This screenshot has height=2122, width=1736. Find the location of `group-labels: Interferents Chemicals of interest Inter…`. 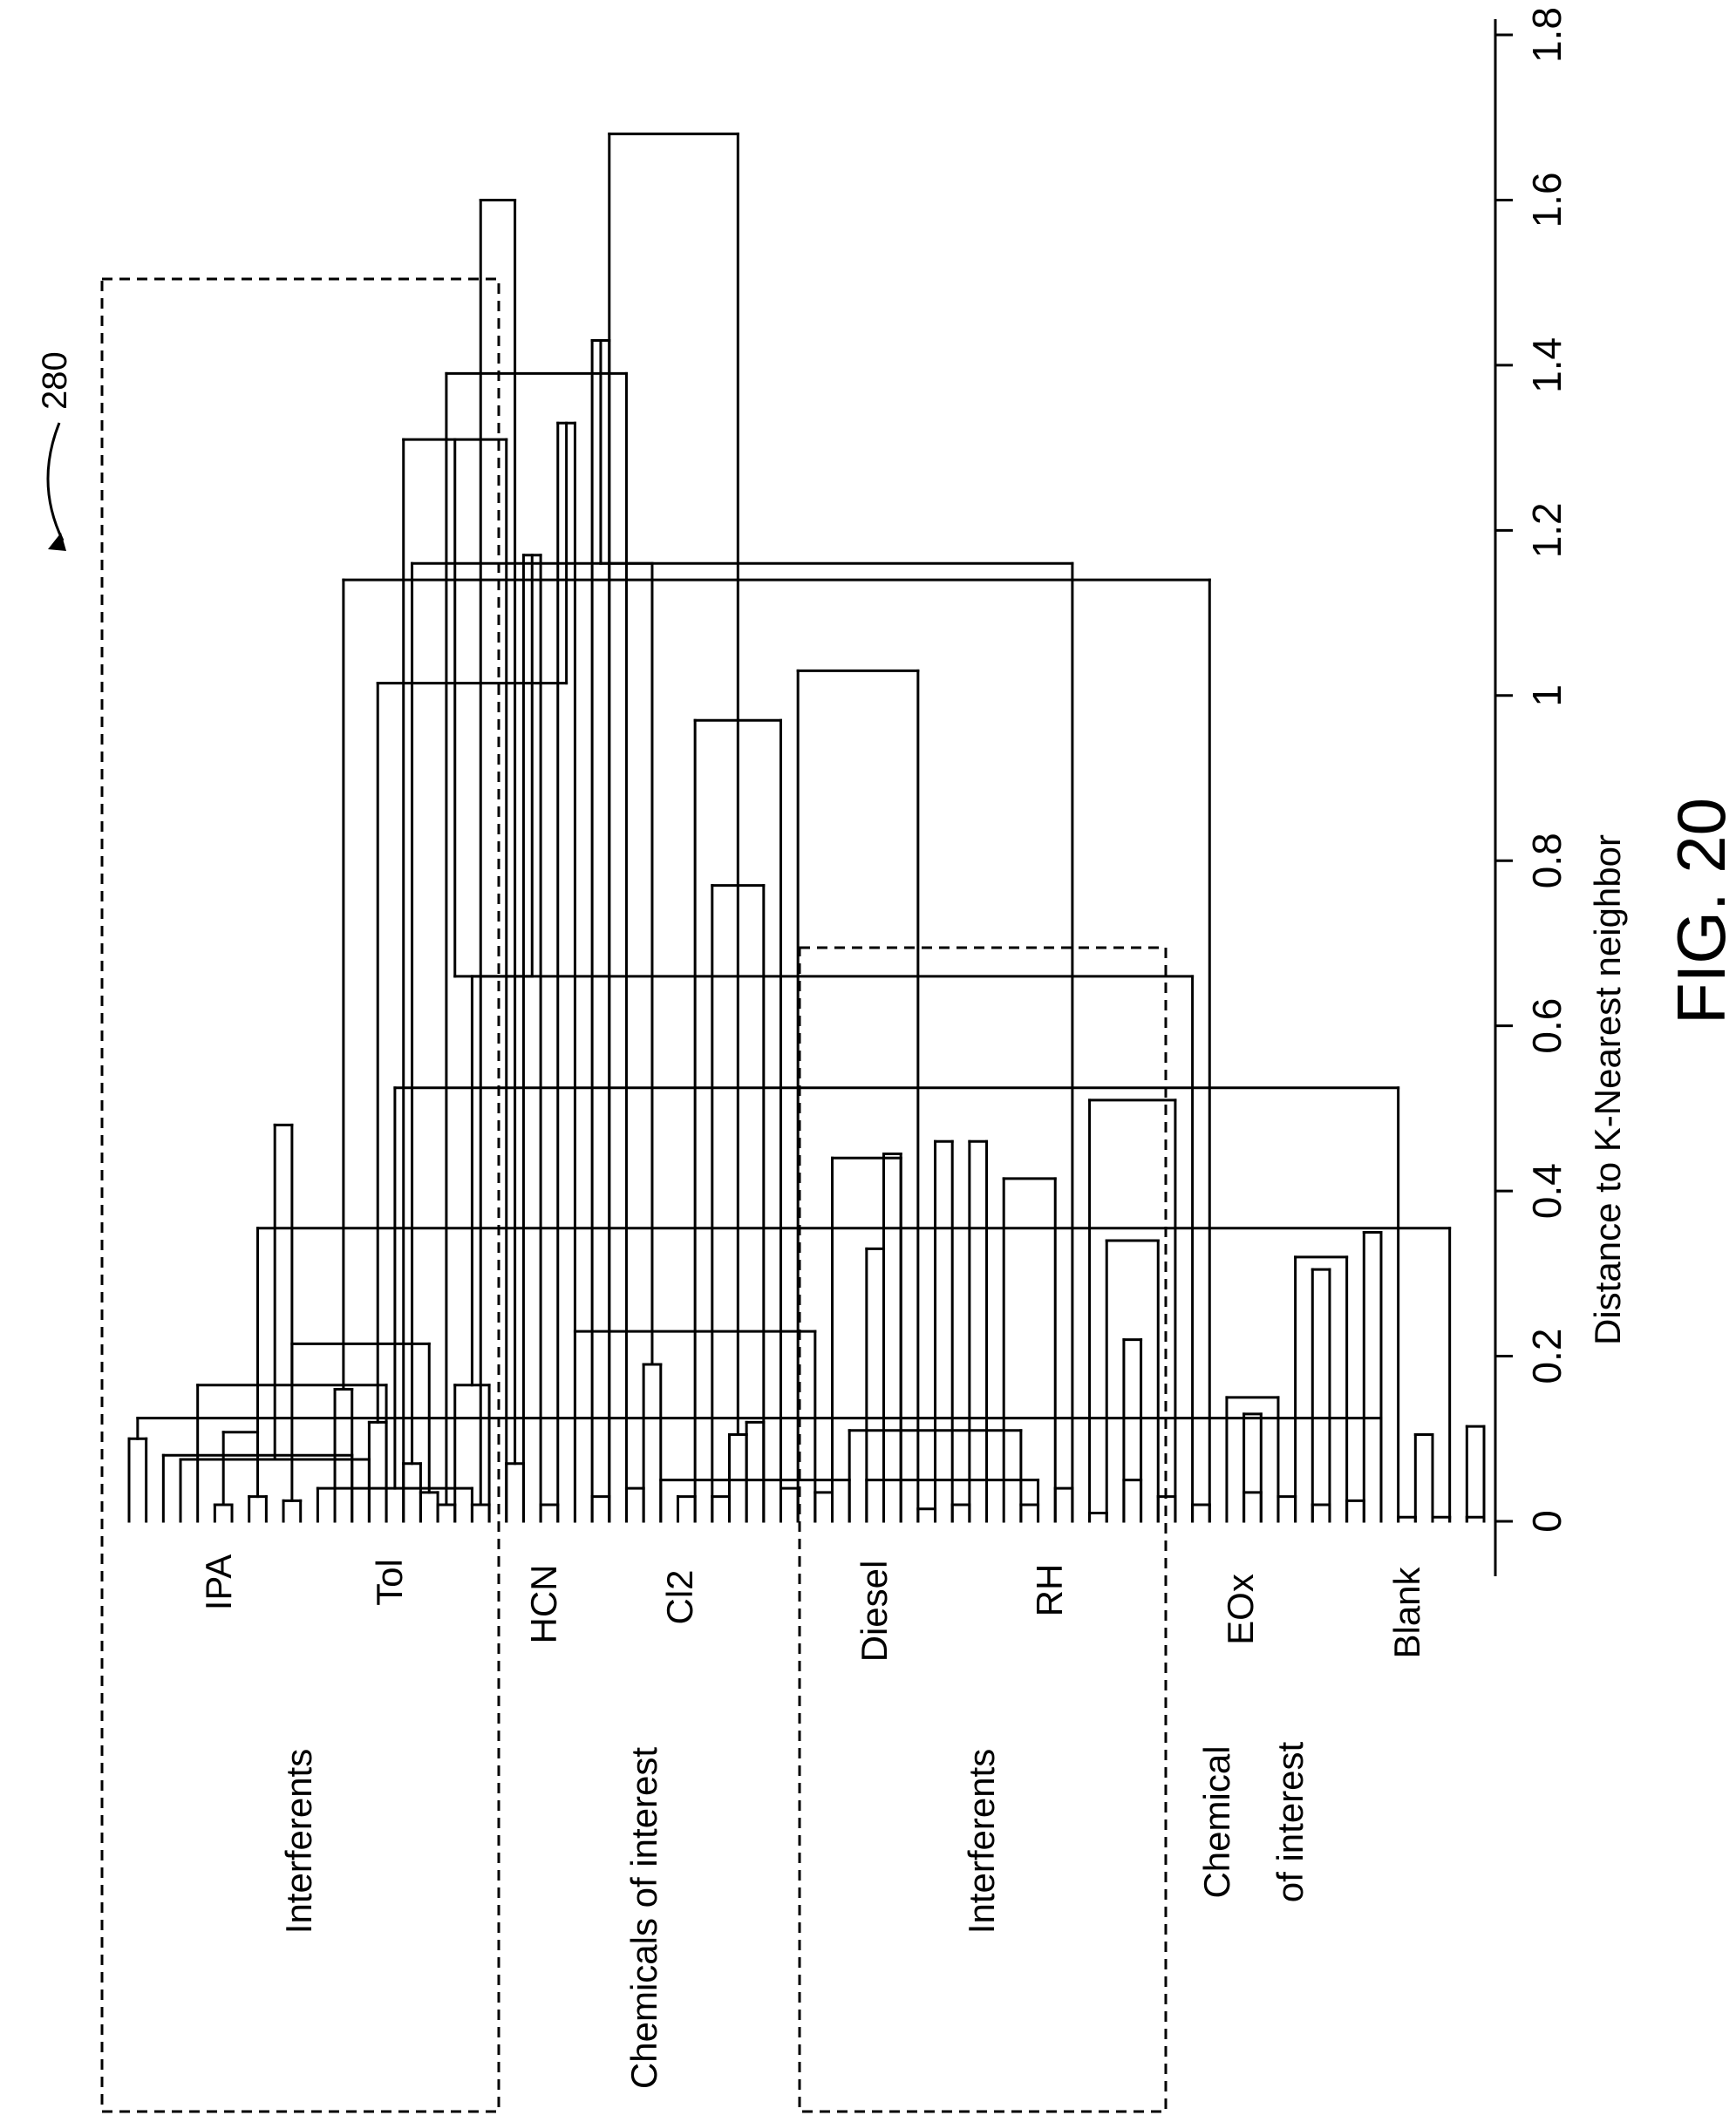

group-labels: Interferents Chemicals of interest Inter… is located at coordinates (794, 1915).